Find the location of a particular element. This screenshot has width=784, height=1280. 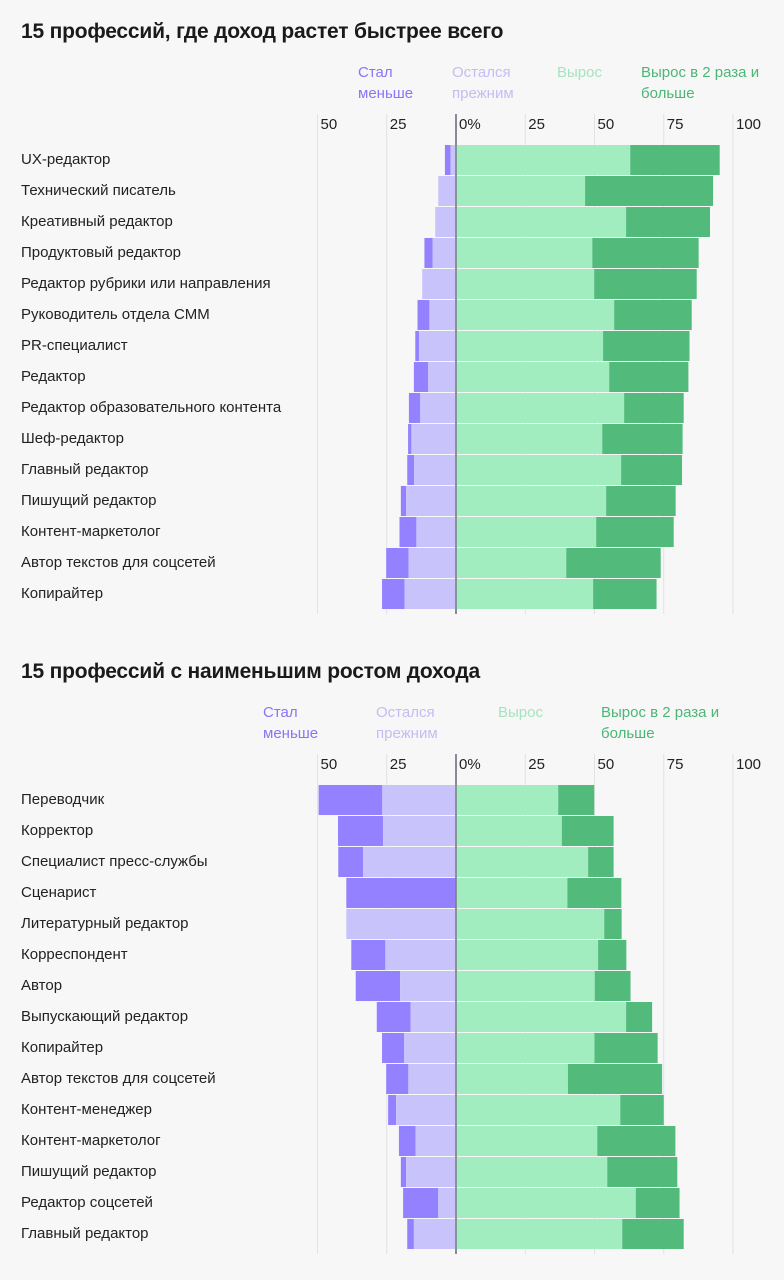

category-label: UX-редактор is located at coordinates (66, 159).